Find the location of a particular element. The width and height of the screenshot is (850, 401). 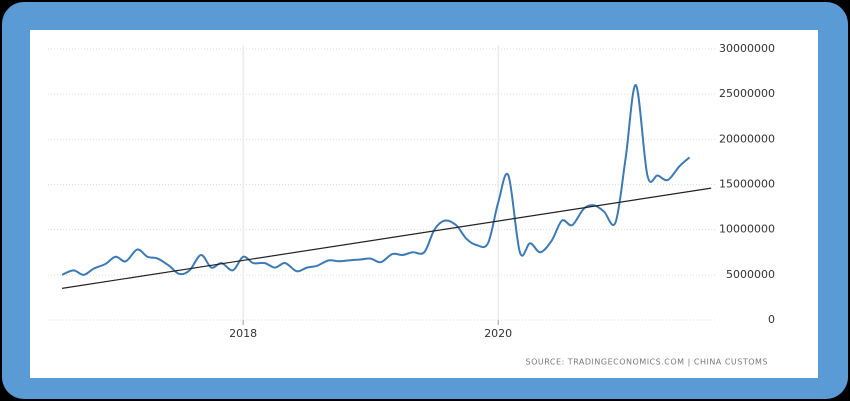

y-tick-label: 15000000 is located at coordinates (747, 184).